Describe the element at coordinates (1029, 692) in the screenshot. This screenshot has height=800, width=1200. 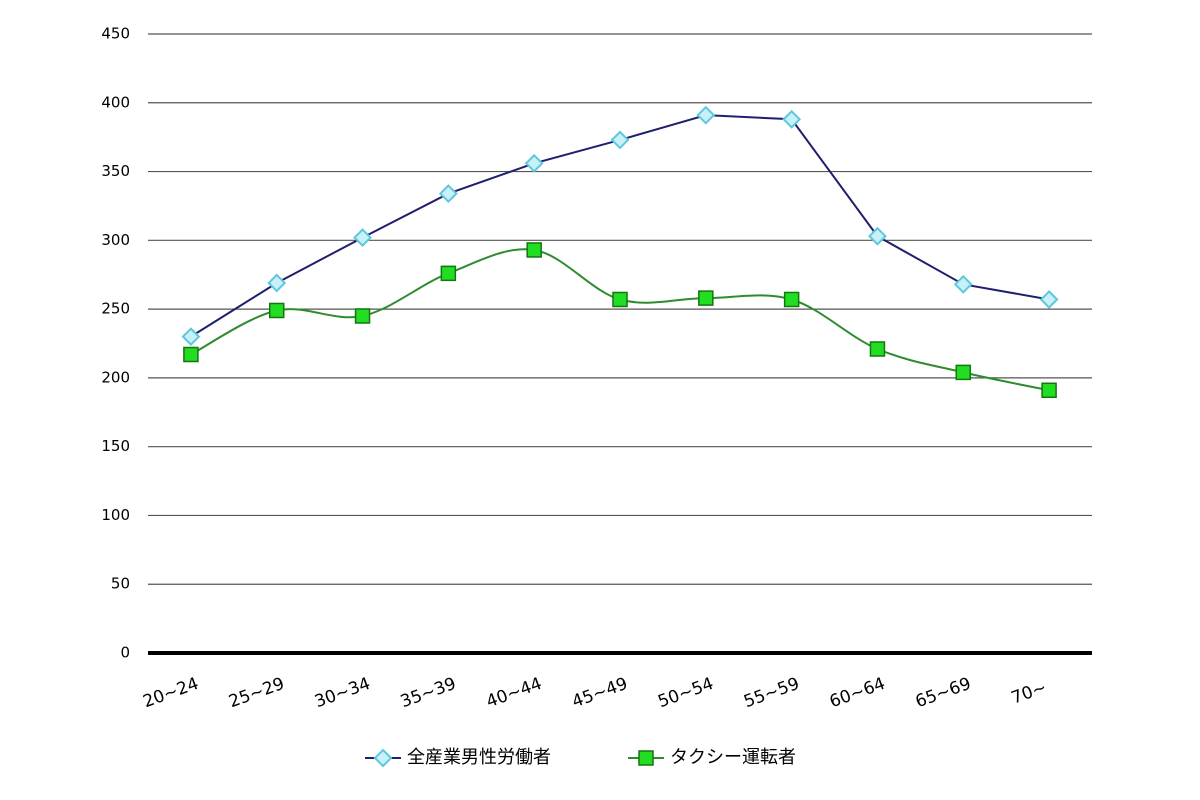
I see `x-tick-label: 70~` at that location.